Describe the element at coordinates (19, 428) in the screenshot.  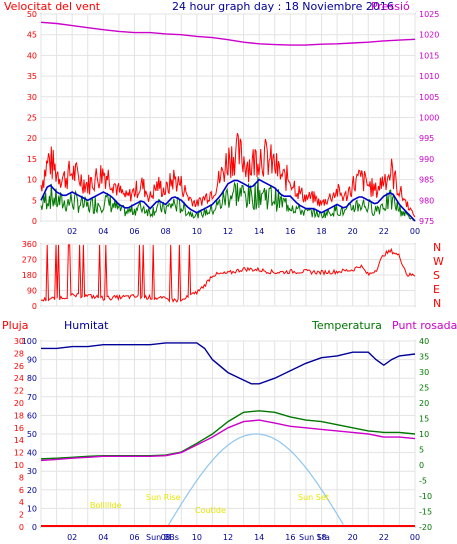
I see `rain-tick-label: 16` at that location.